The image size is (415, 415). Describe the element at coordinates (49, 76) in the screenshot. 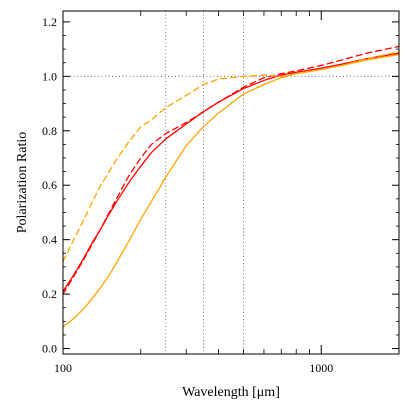

I see `y-tick-label: 1.0` at that location.